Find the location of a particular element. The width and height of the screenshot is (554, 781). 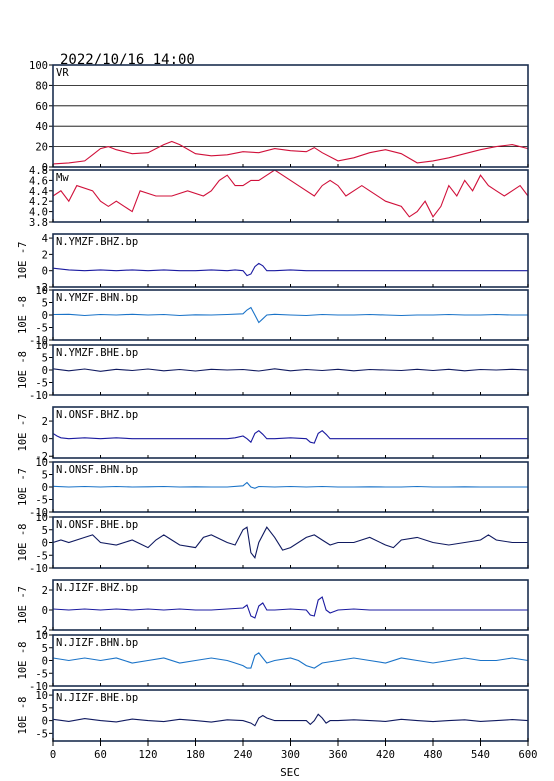

panel-2: 3.84.04.24.44.64.8 Mw is located at coordinates (279, 197).